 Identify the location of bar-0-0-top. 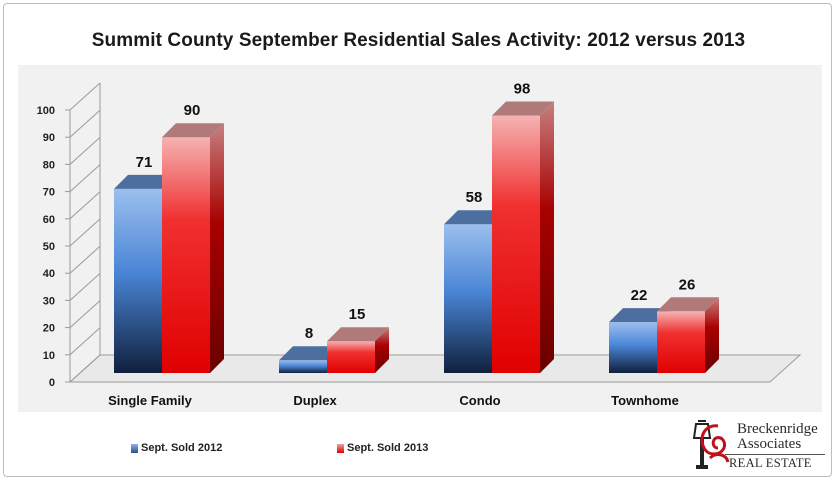
(145, 181).